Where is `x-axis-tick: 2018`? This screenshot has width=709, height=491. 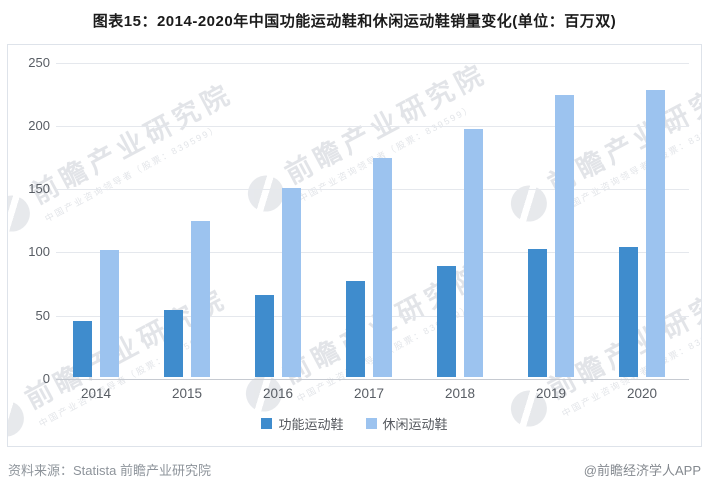 x-axis-tick: 2018 is located at coordinates (460, 393).